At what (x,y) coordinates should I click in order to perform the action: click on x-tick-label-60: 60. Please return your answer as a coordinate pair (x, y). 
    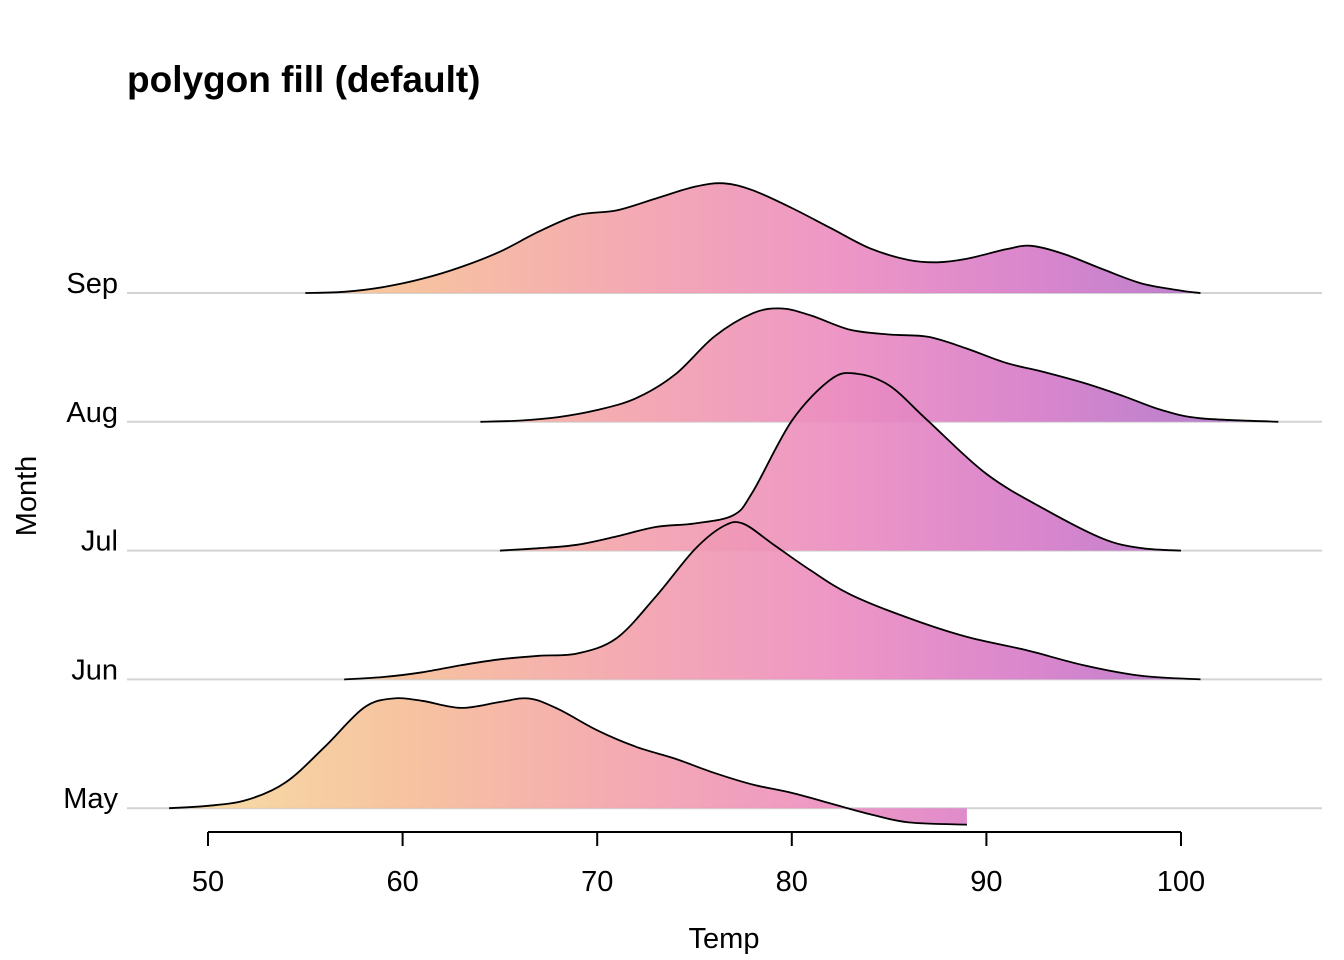
    Looking at the image, I should click on (402, 882).